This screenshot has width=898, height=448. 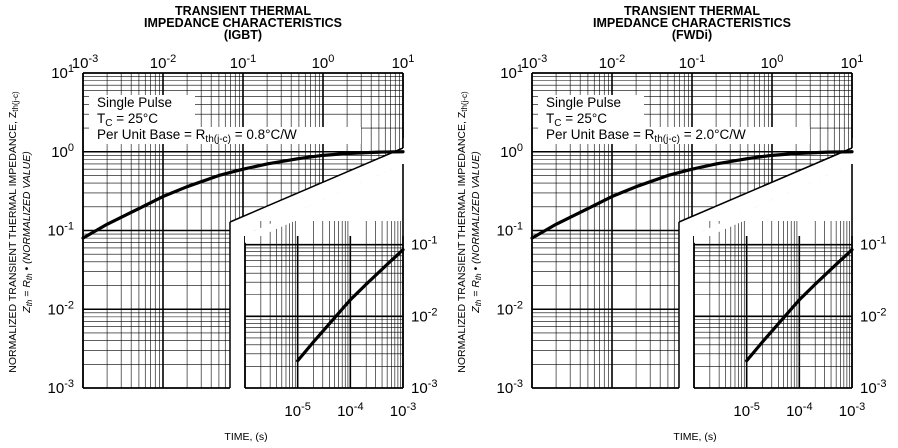 I want to click on y-formula-z: Z, so click(x=27, y=310).